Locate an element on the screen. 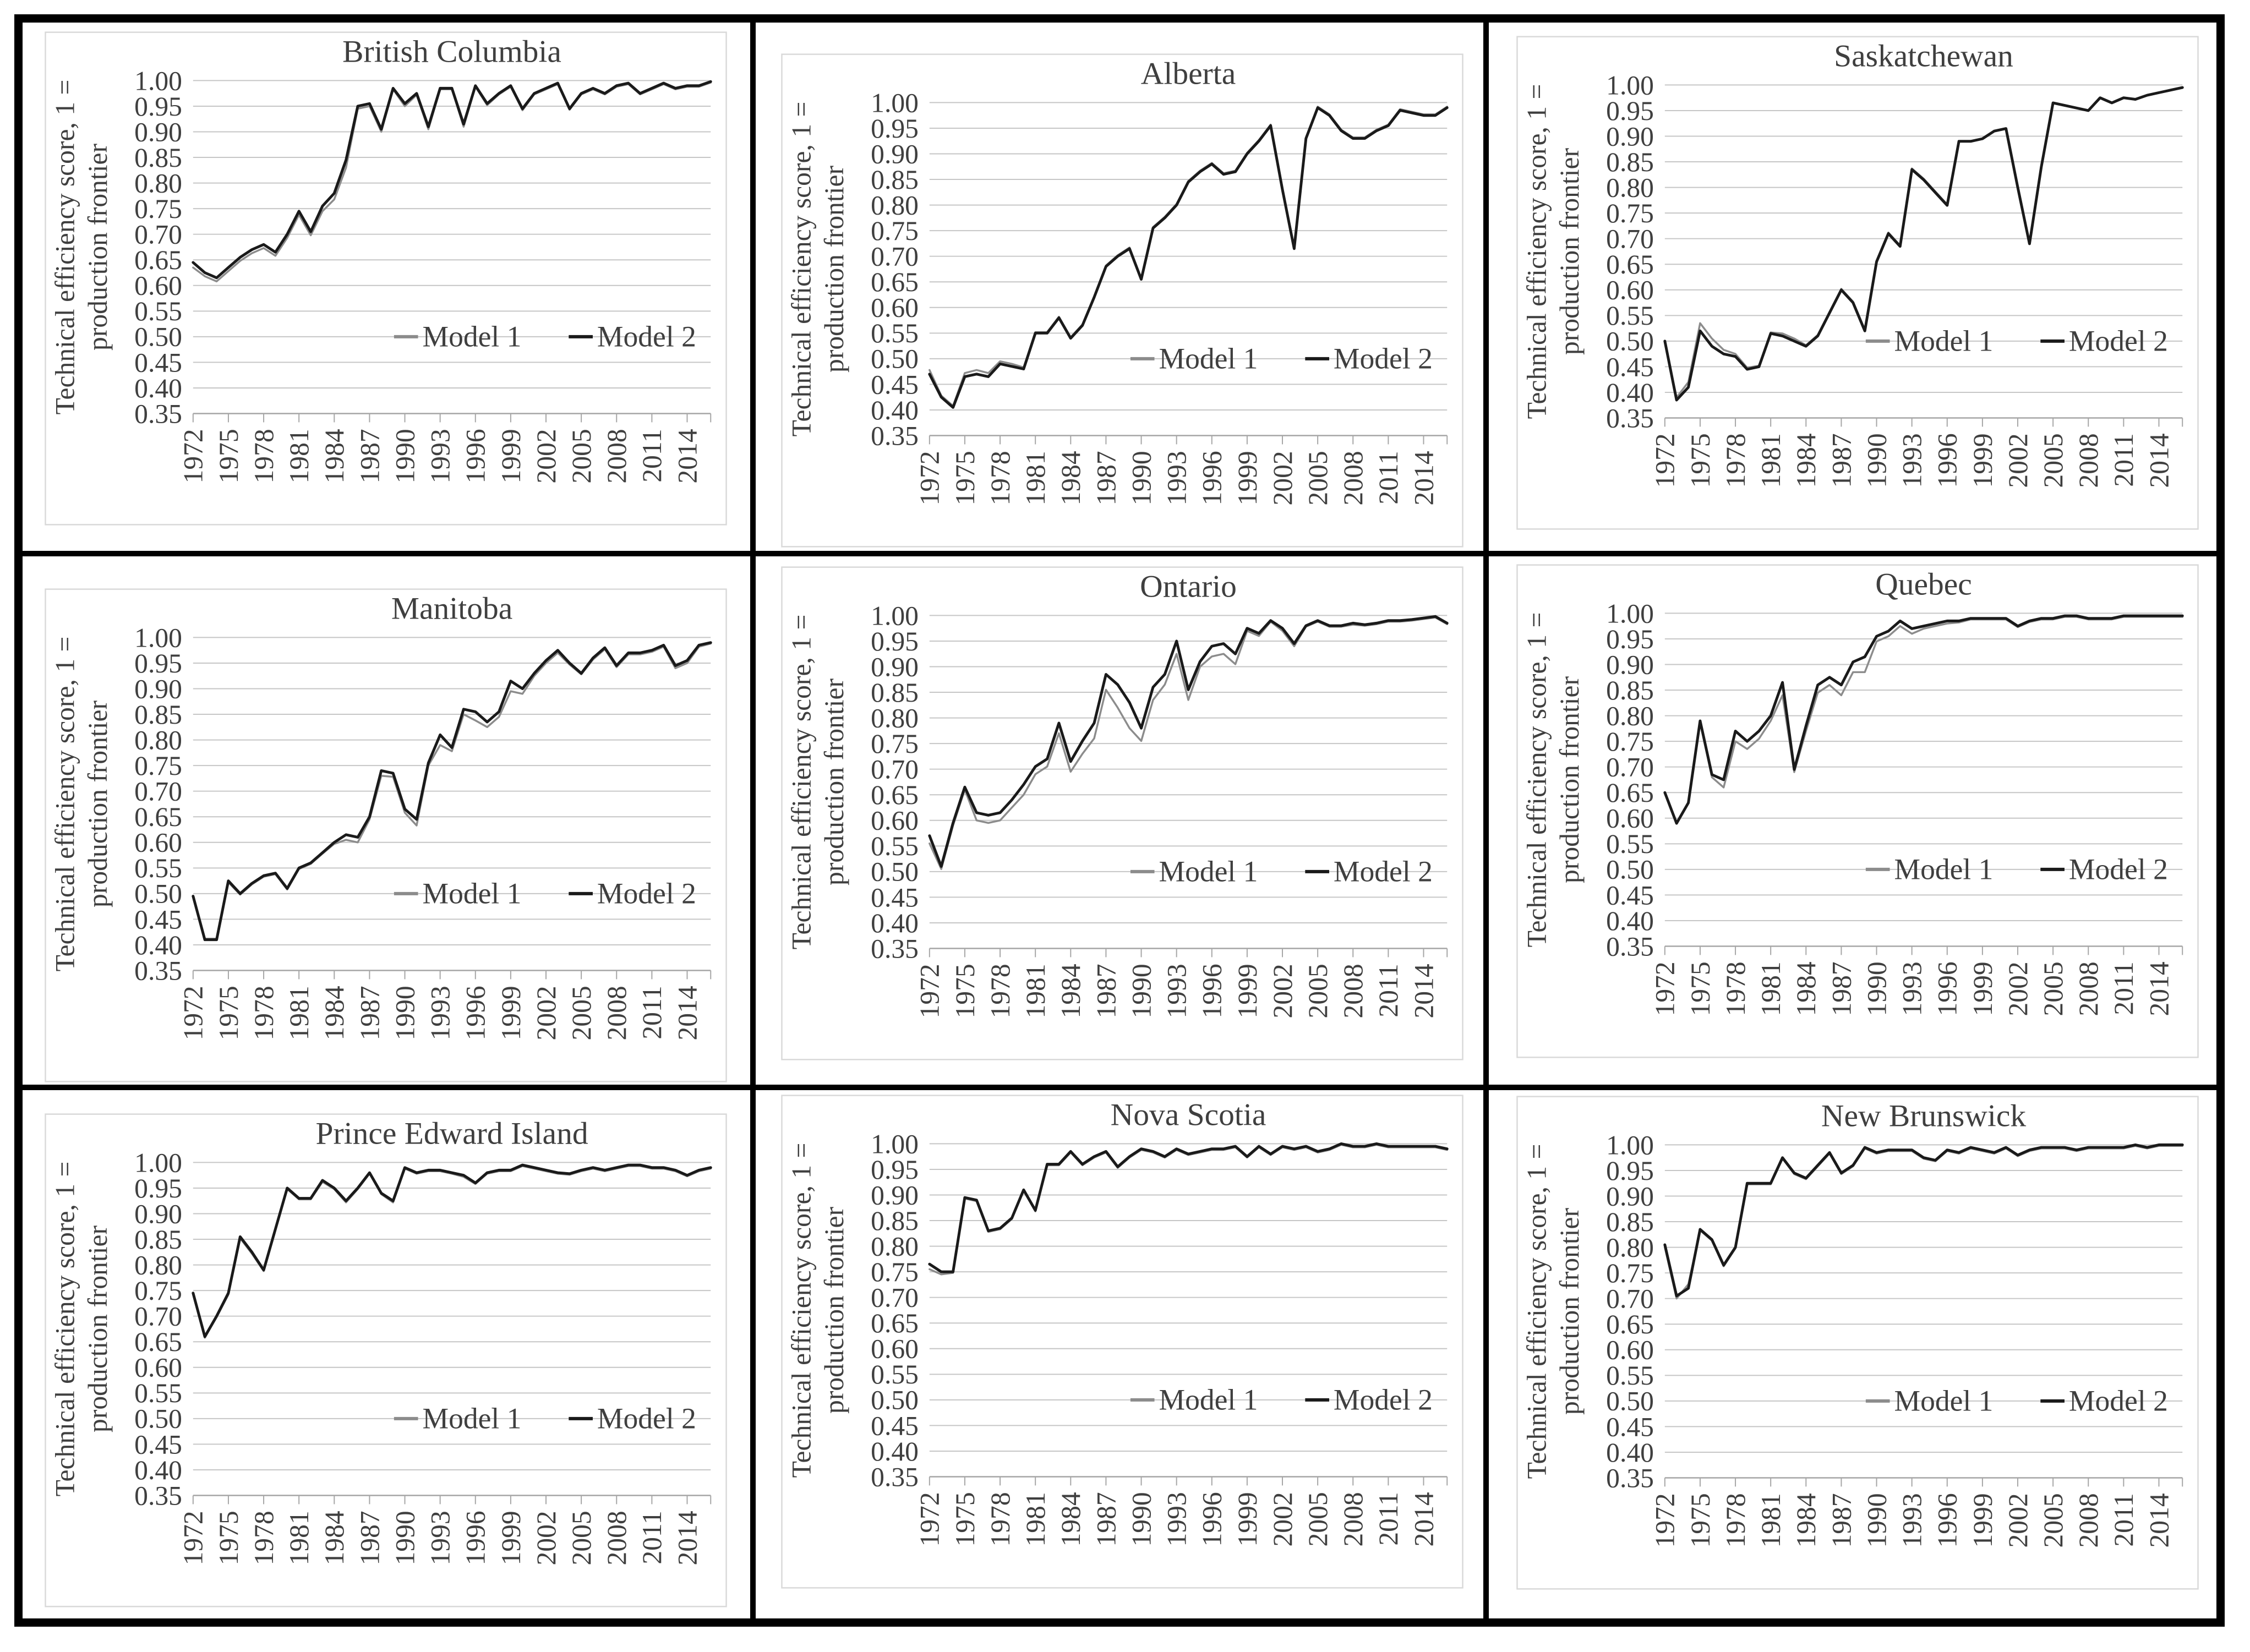 The image size is (2250, 1652). y-tick-label: 0.60 is located at coordinates (1630, 818).